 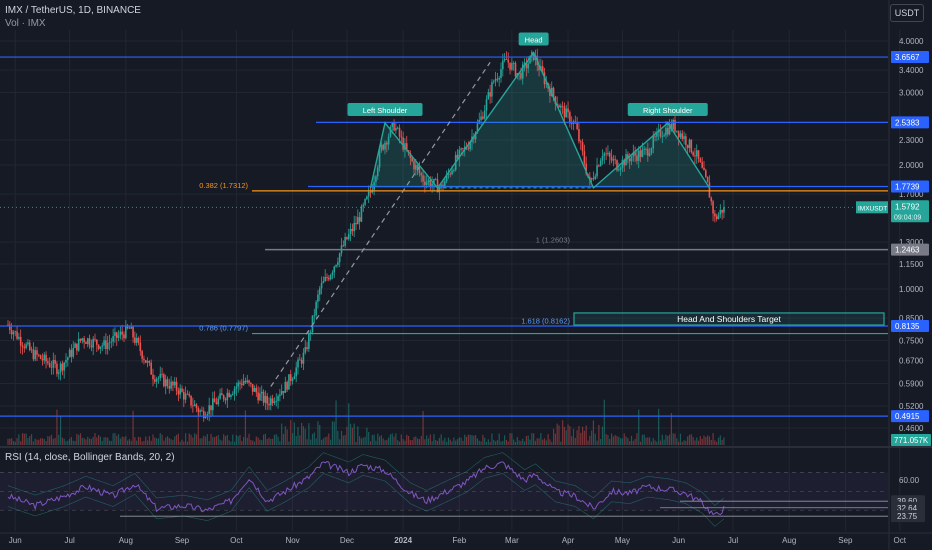 What do you see at coordinates (540, 120) in the screenshot?
I see `pattern-fill` at bounding box center [540, 120].